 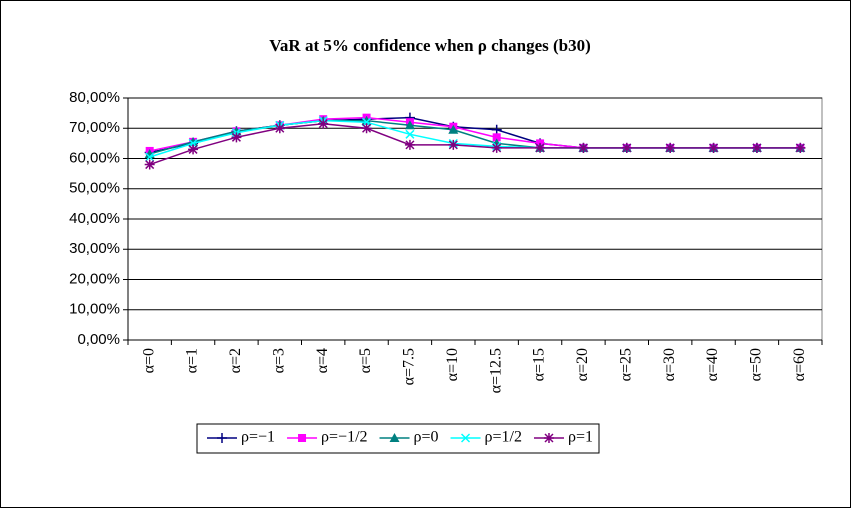 What do you see at coordinates (235, 360) in the screenshot?
I see `x-tick-label: α=2` at bounding box center [235, 360].